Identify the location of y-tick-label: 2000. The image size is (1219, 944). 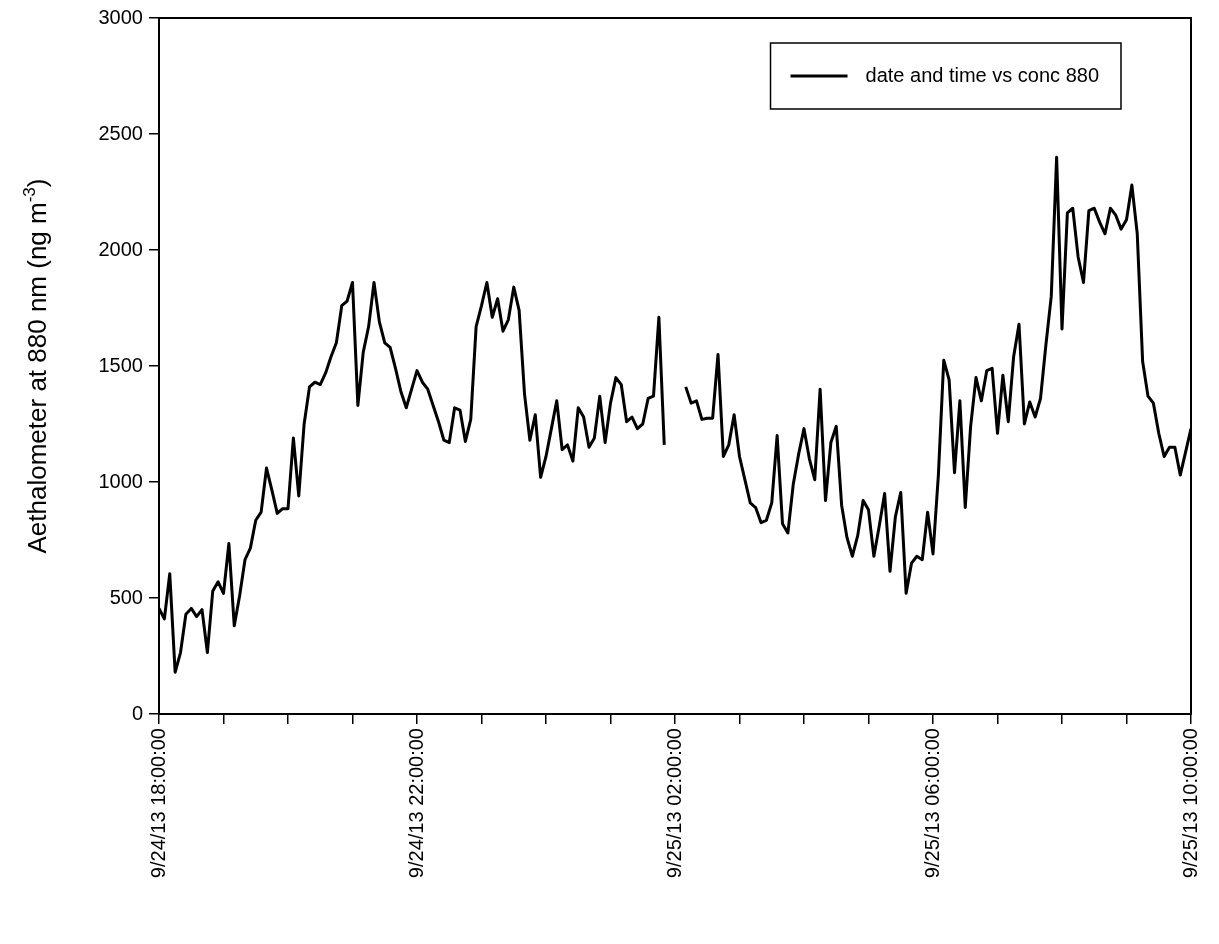
(120, 248).